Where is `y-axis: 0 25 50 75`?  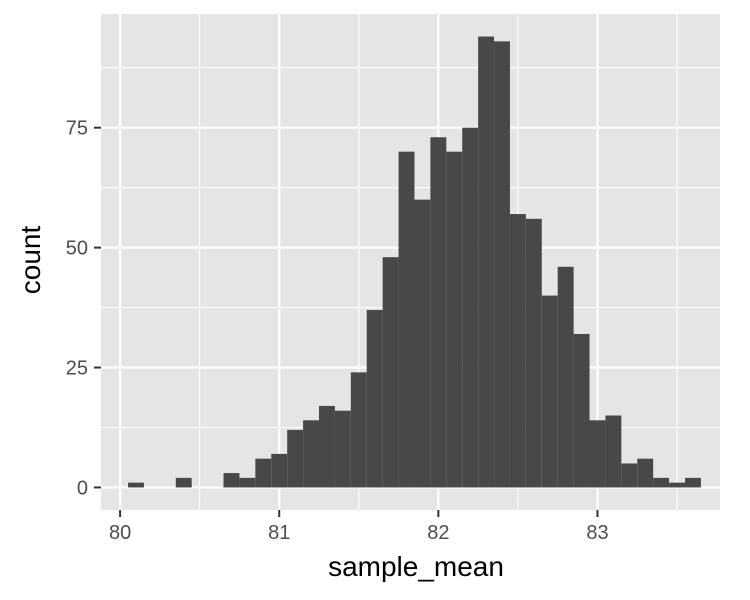 y-axis: 0 25 50 75 is located at coordinates (83, 308).